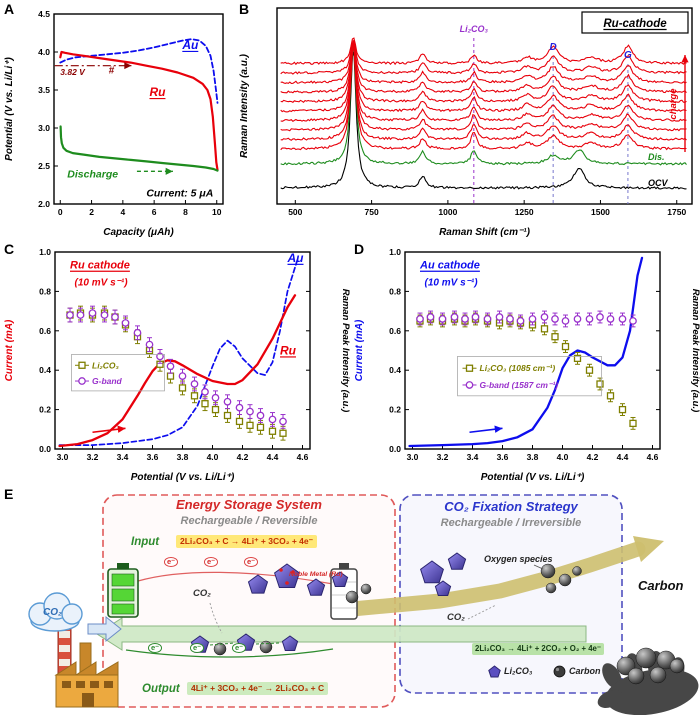 This screenshot has width=700, height=715. I want to click on electron-path-discharge, so click(229, 653).